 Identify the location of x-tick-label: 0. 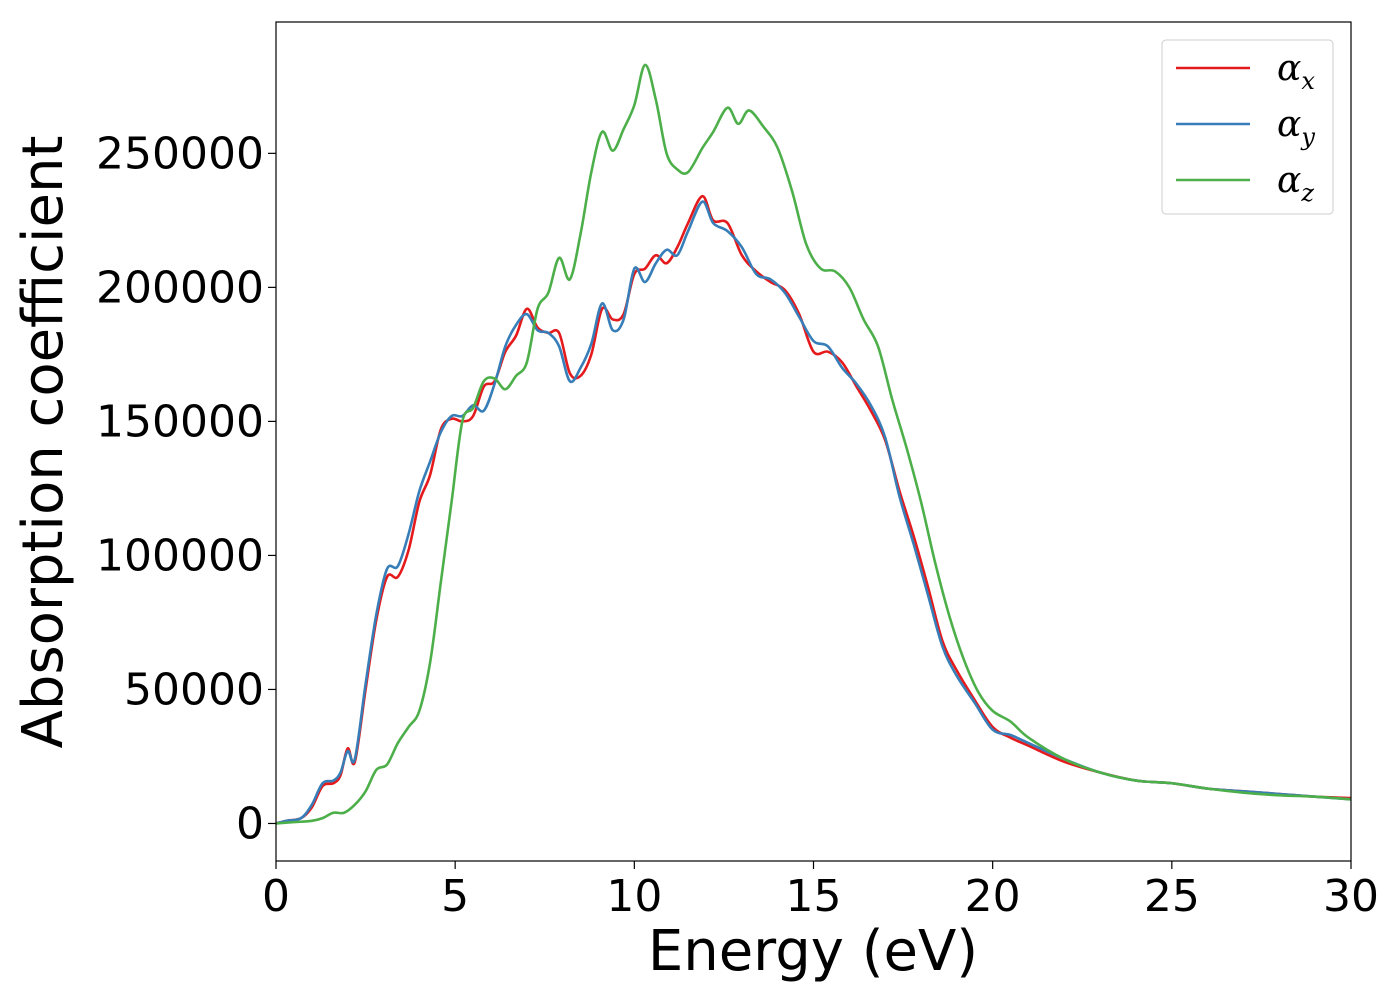
(276, 896).